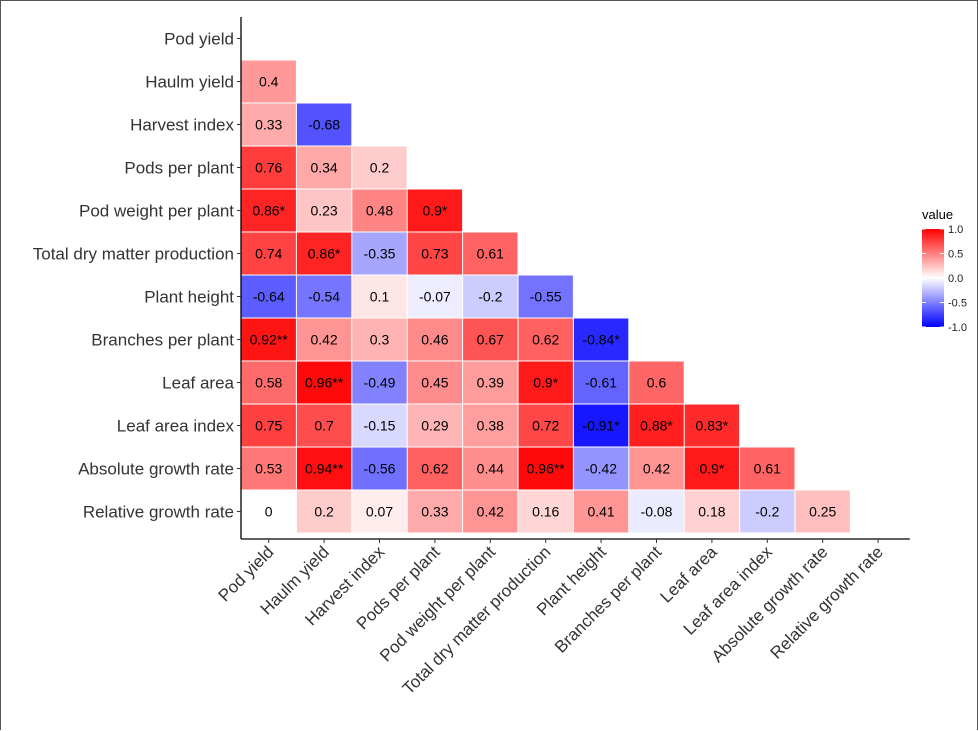 The height and width of the screenshot is (731, 978). I want to click on cell-value-label: 0.18, so click(711, 512).